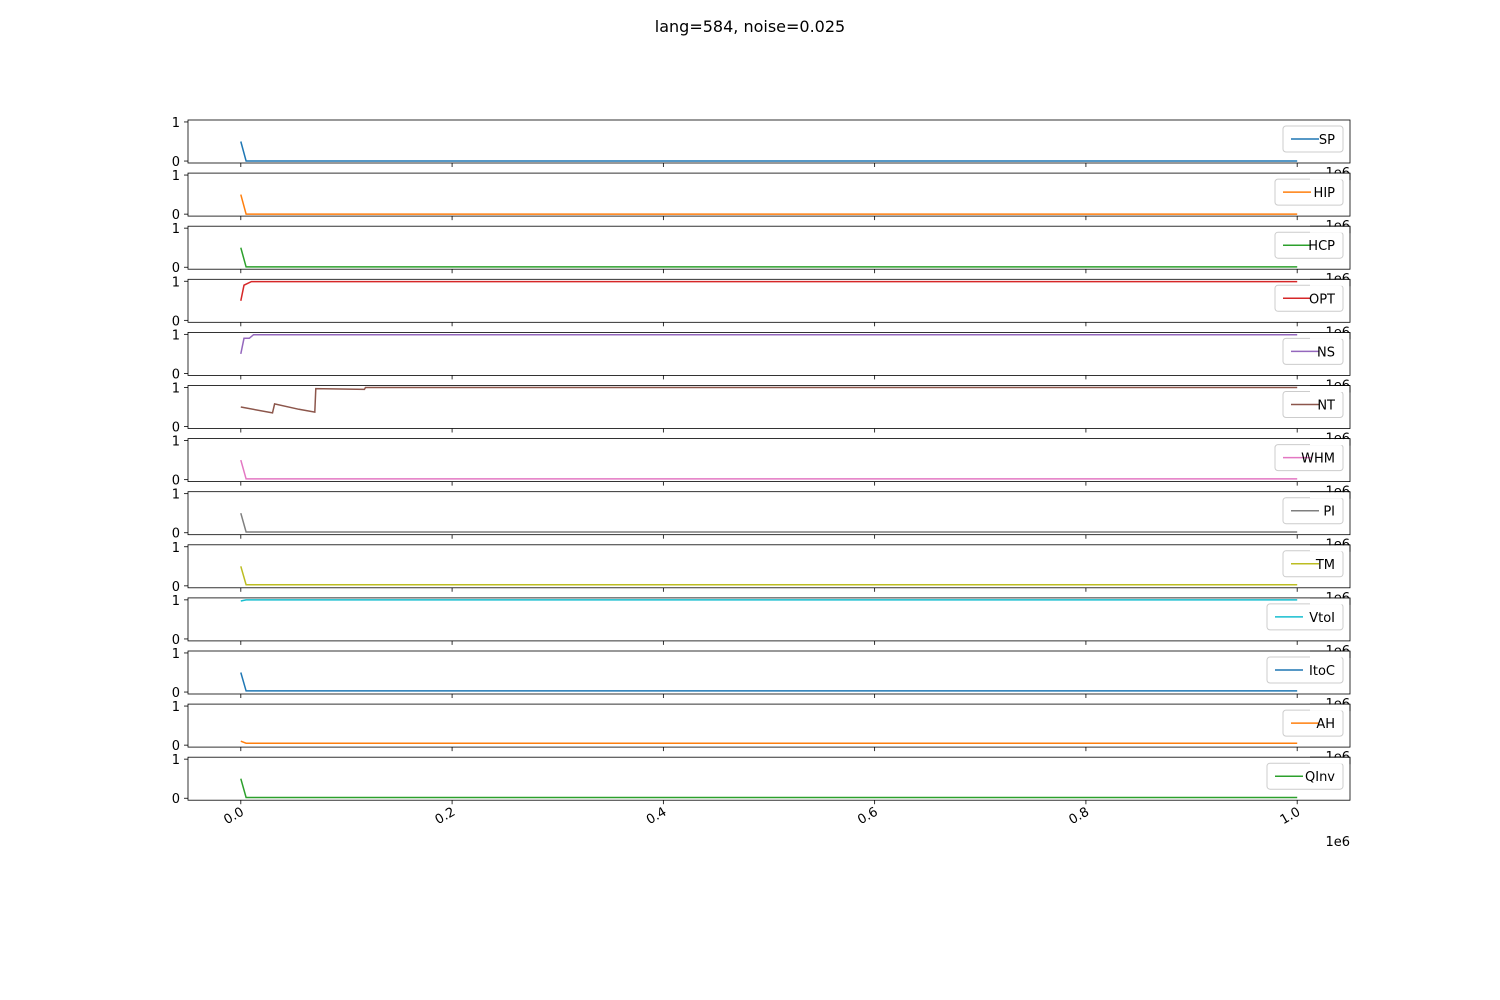 This screenshot has width=1500, height=1000. What do you see at coordinates (769, 576) in the screenshot?
I see `series-line-tm` at bounding box center [769, 576].